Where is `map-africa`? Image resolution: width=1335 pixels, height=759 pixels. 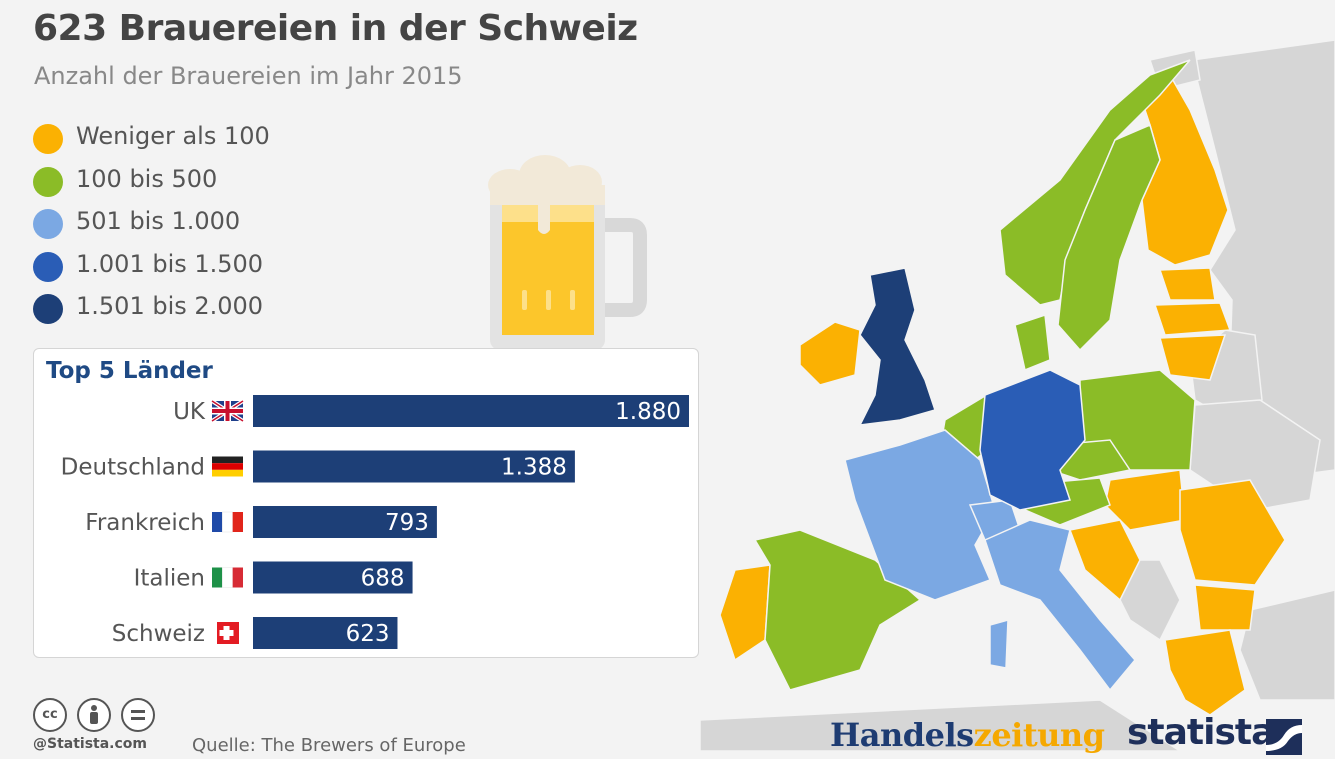 map-africa is located at coordinates (941, 725).